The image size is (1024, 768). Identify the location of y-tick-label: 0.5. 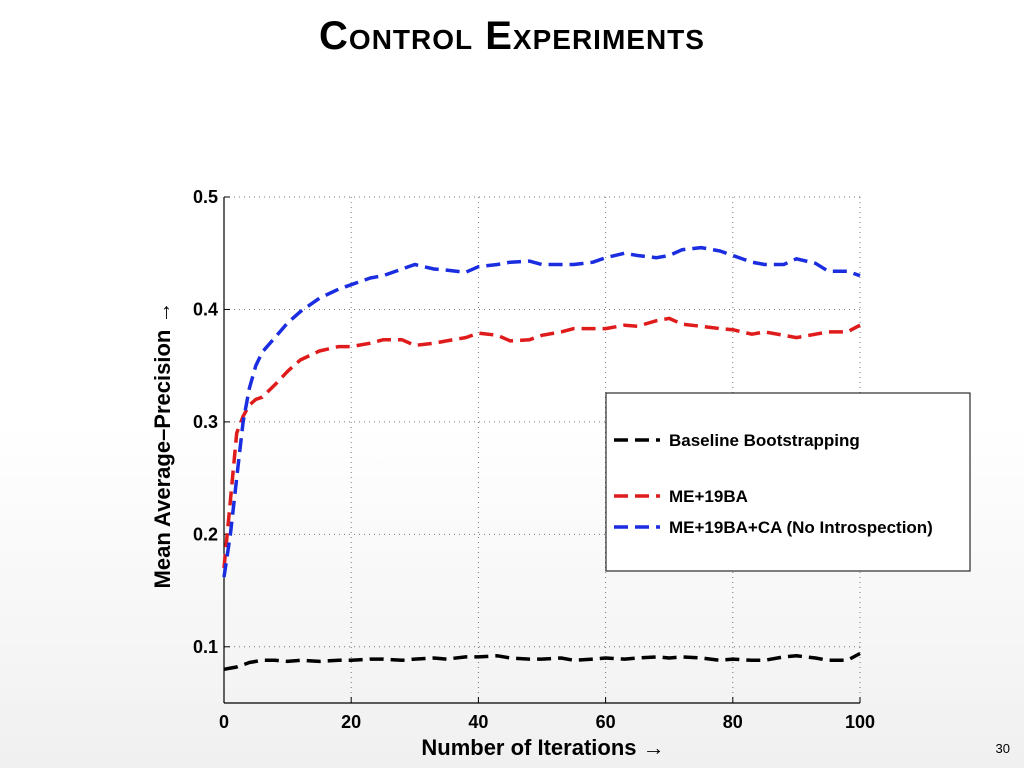
(205, 197).